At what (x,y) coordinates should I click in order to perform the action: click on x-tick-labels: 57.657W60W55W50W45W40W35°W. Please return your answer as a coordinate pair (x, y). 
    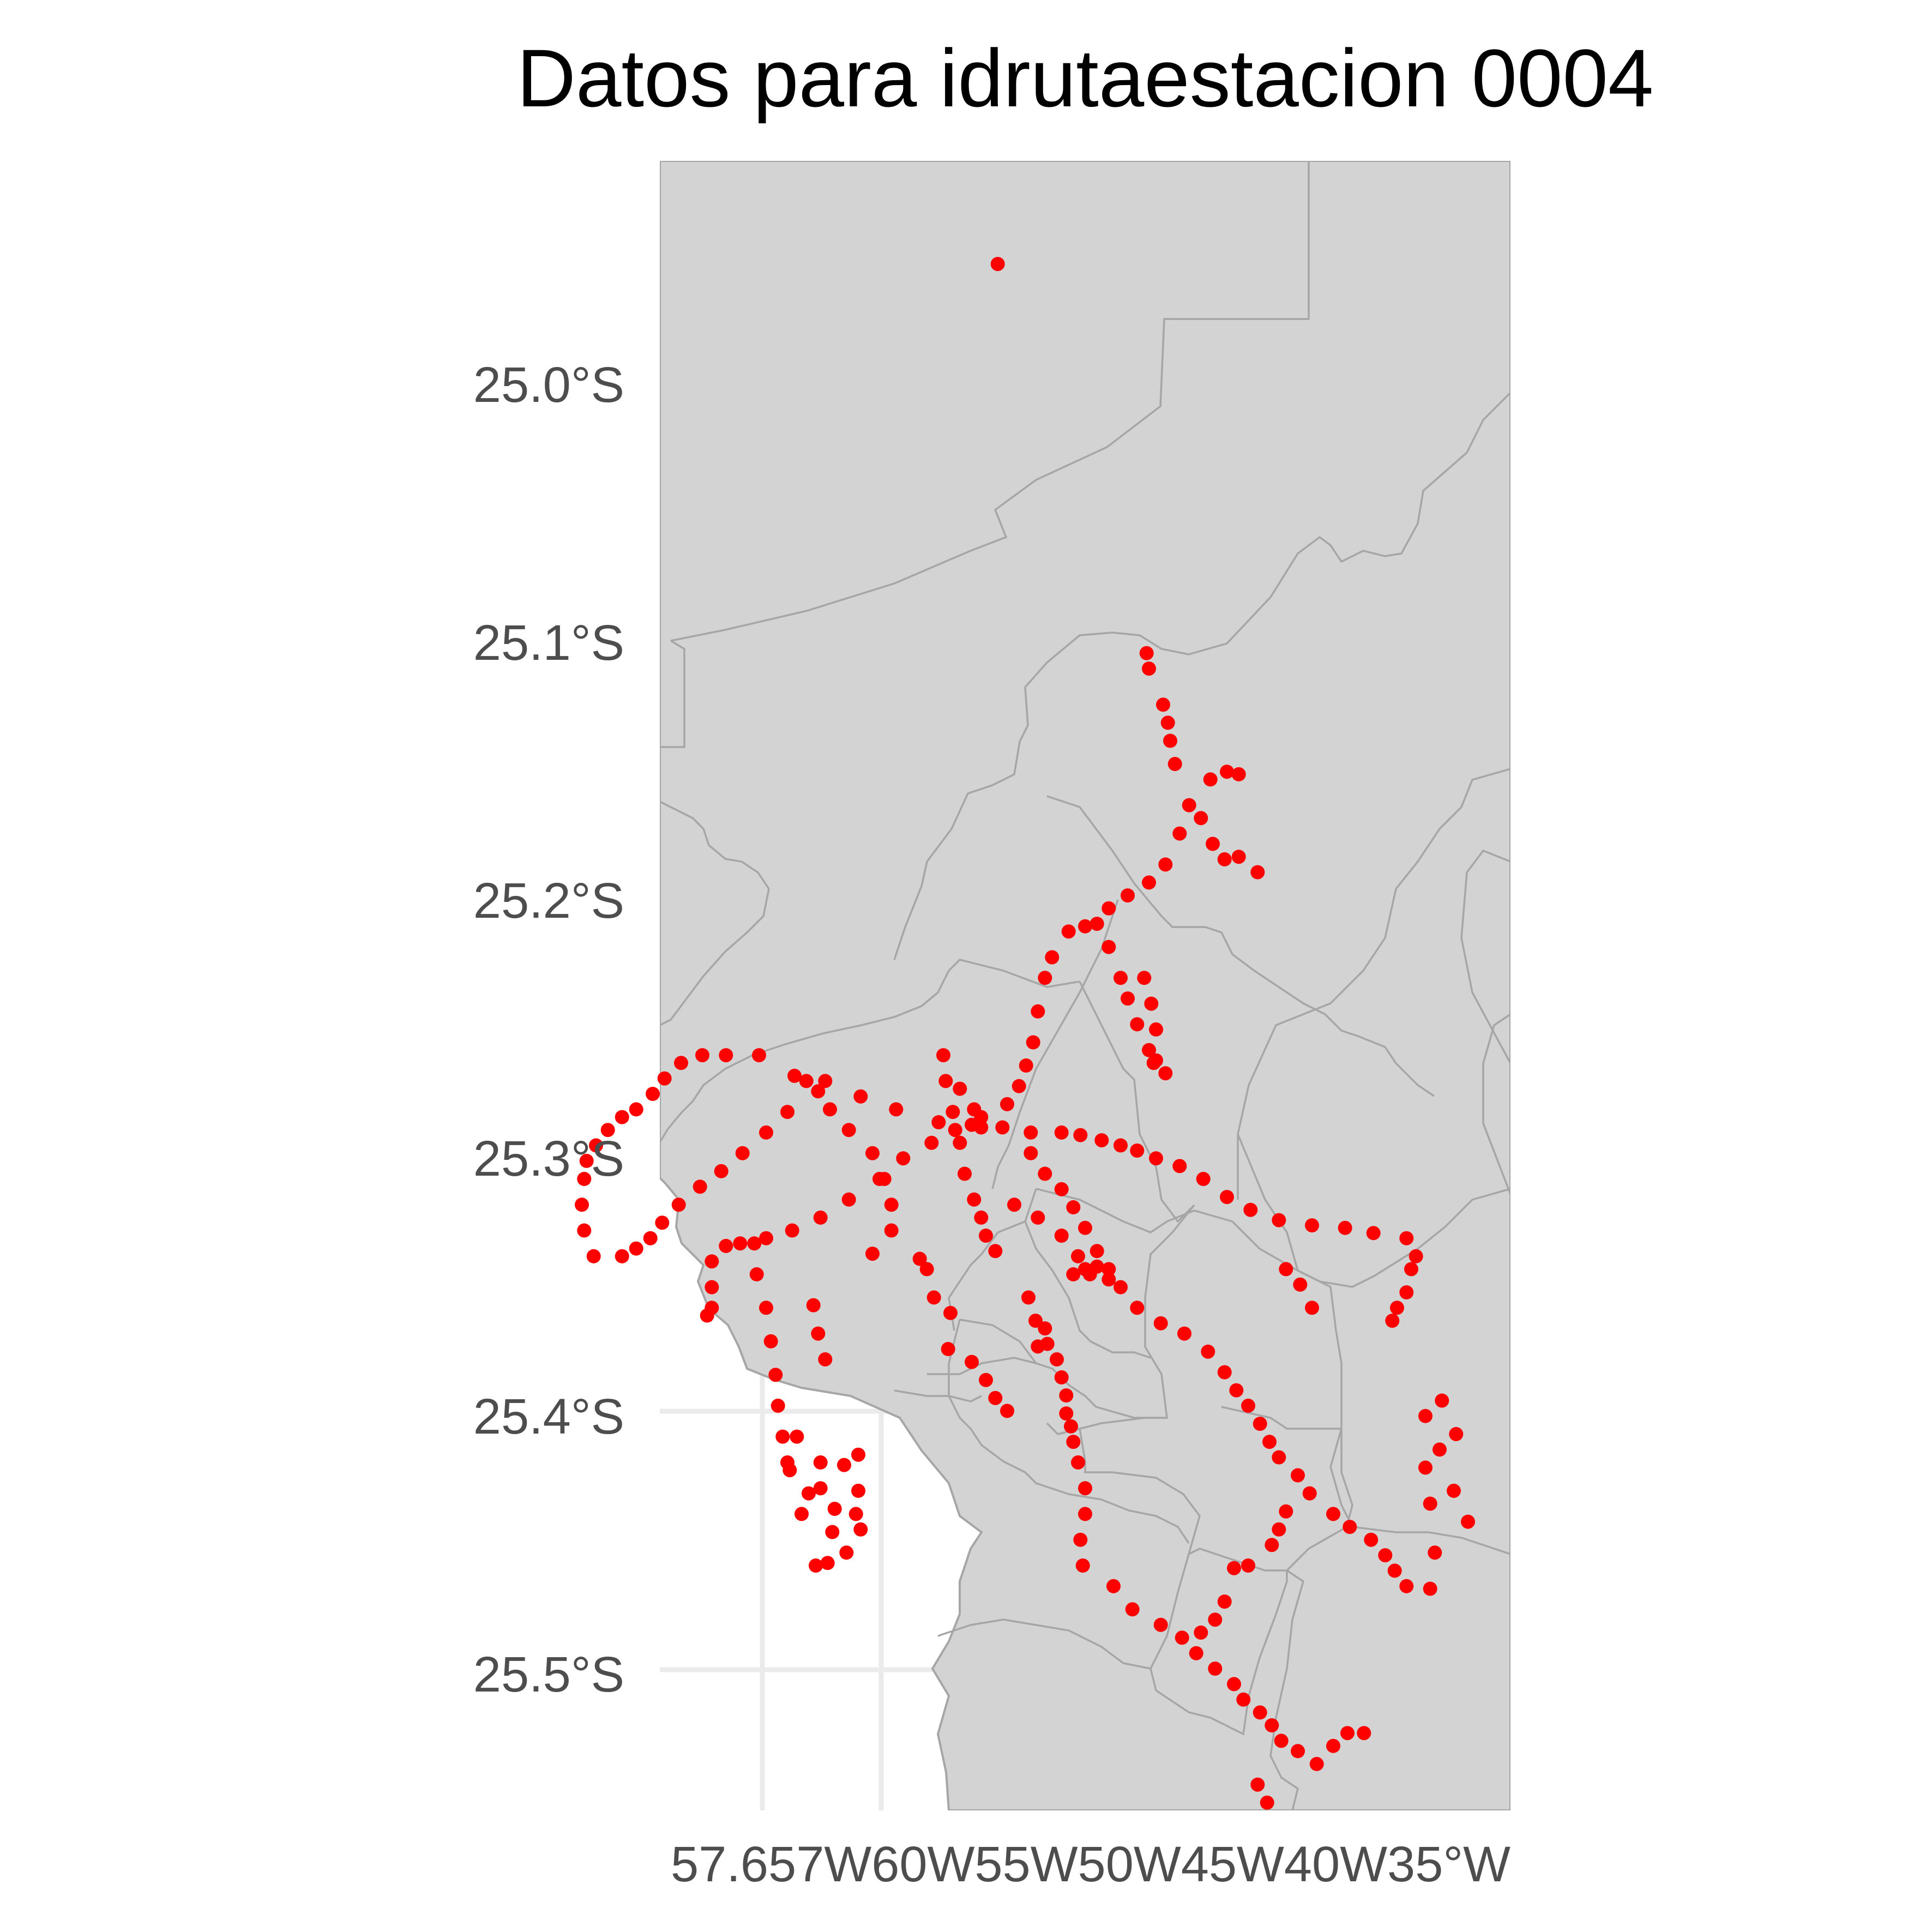
    Looking at the image, I should click on (1090, 1864).